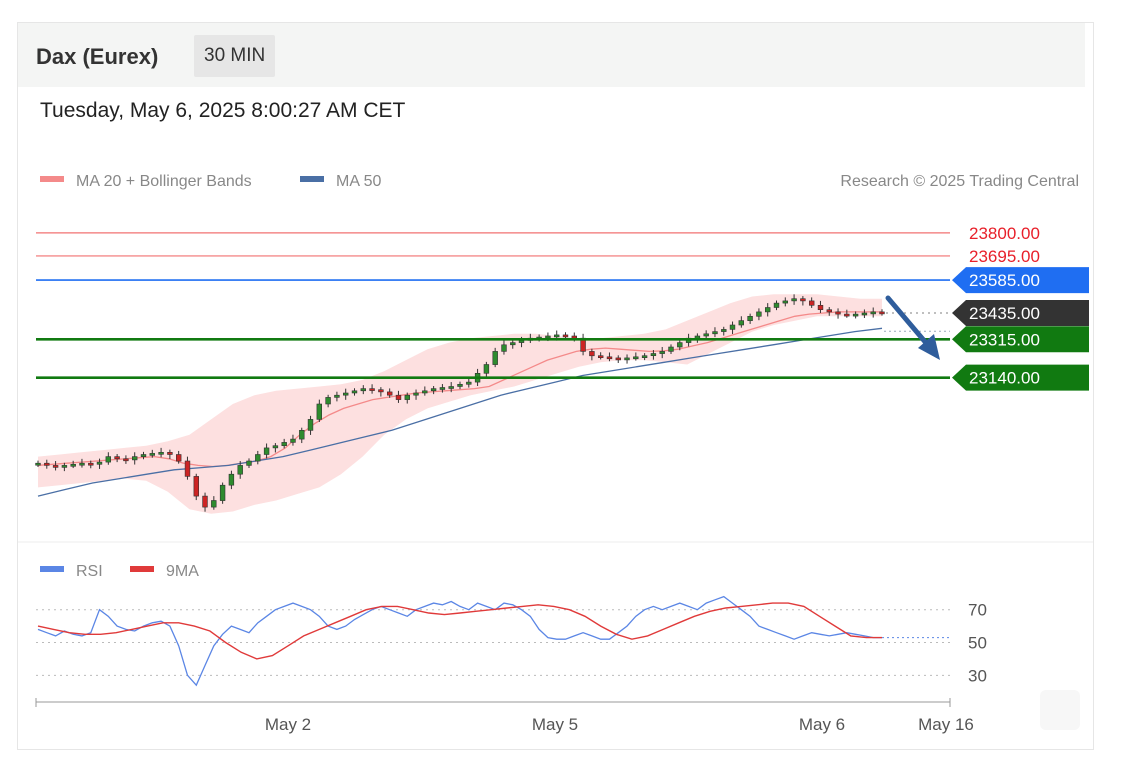 Image resolution: width=1125 pixels, height=773 pixels. What do you see at coordinates (1060, 710) in the screenshot?
I see `scroll-to-latest-button` at bounding box center [1060, 710].